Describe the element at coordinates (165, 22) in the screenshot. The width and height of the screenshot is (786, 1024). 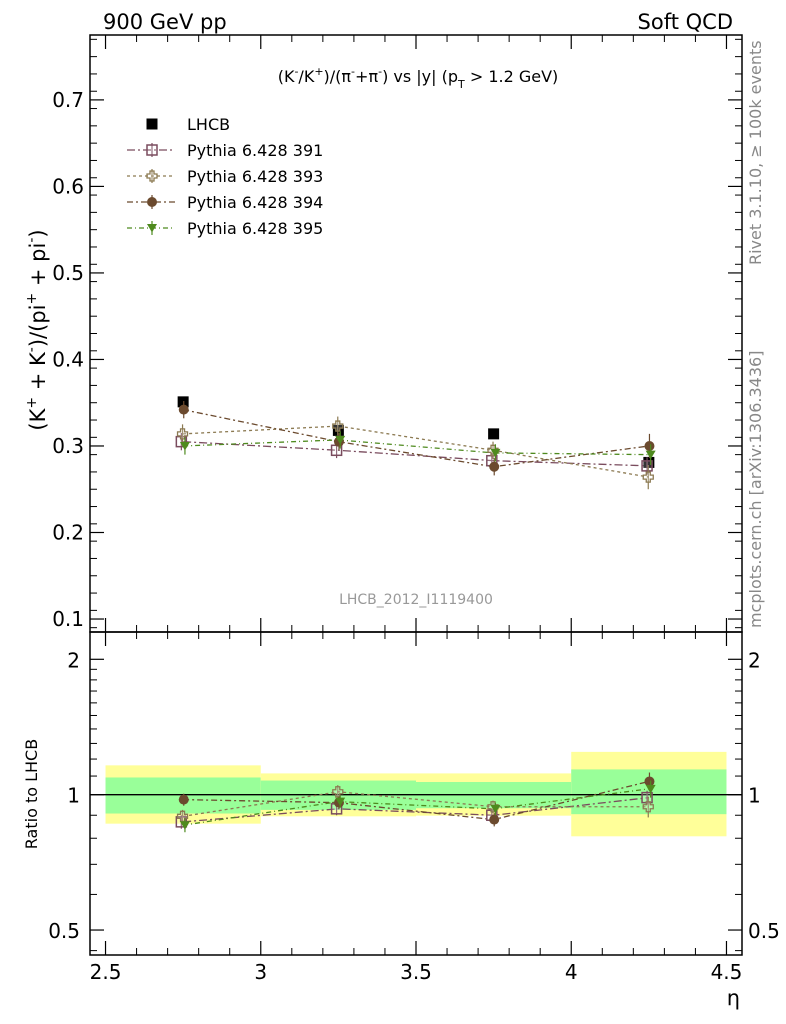
I see `header-left: 900 GeV pp` at that location.